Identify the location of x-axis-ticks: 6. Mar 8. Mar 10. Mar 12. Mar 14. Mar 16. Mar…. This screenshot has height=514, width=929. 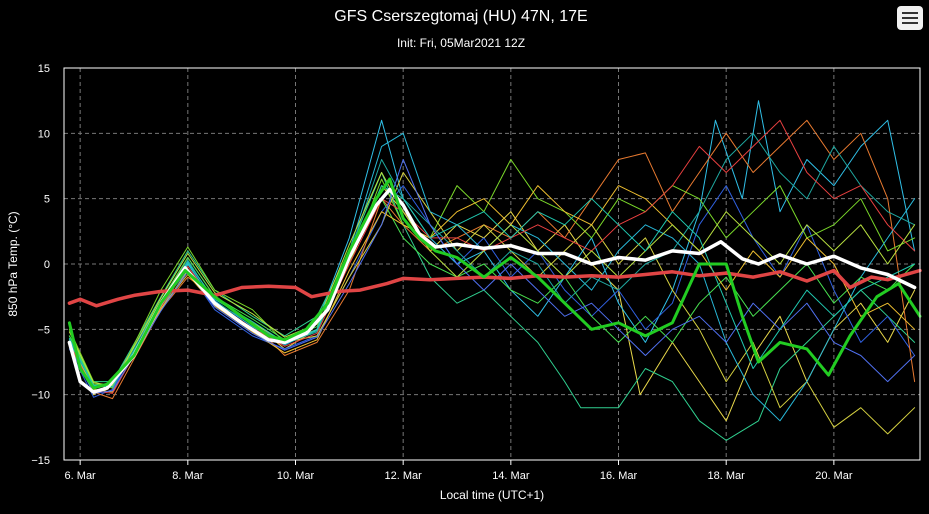
(459, 471).